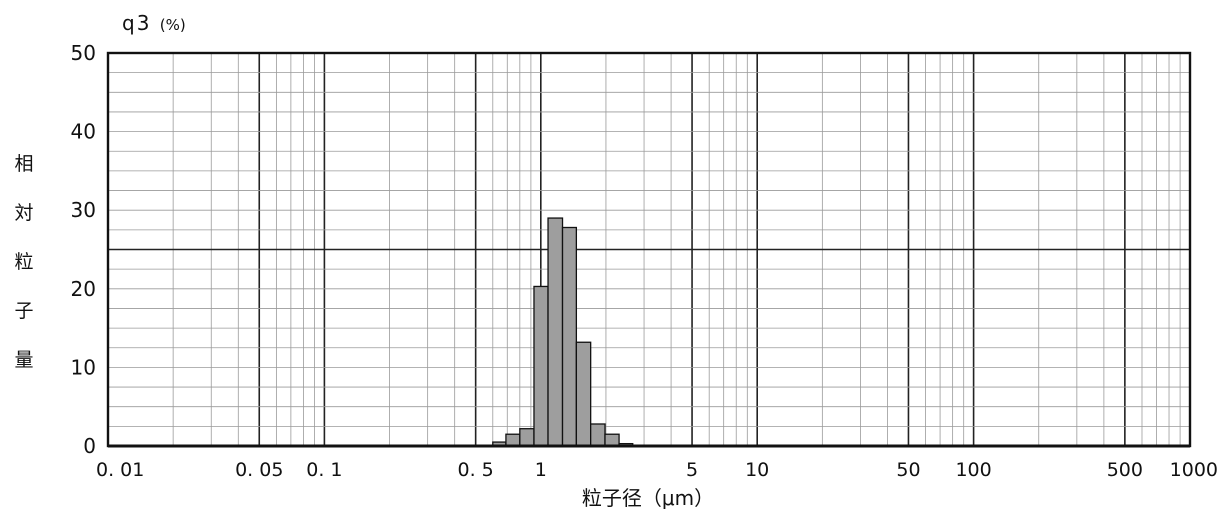 The image size is (1231, 509). Describe the element at coordinates (83, 53) in the screenshot. I see `y-tick-label: 50` at that location.